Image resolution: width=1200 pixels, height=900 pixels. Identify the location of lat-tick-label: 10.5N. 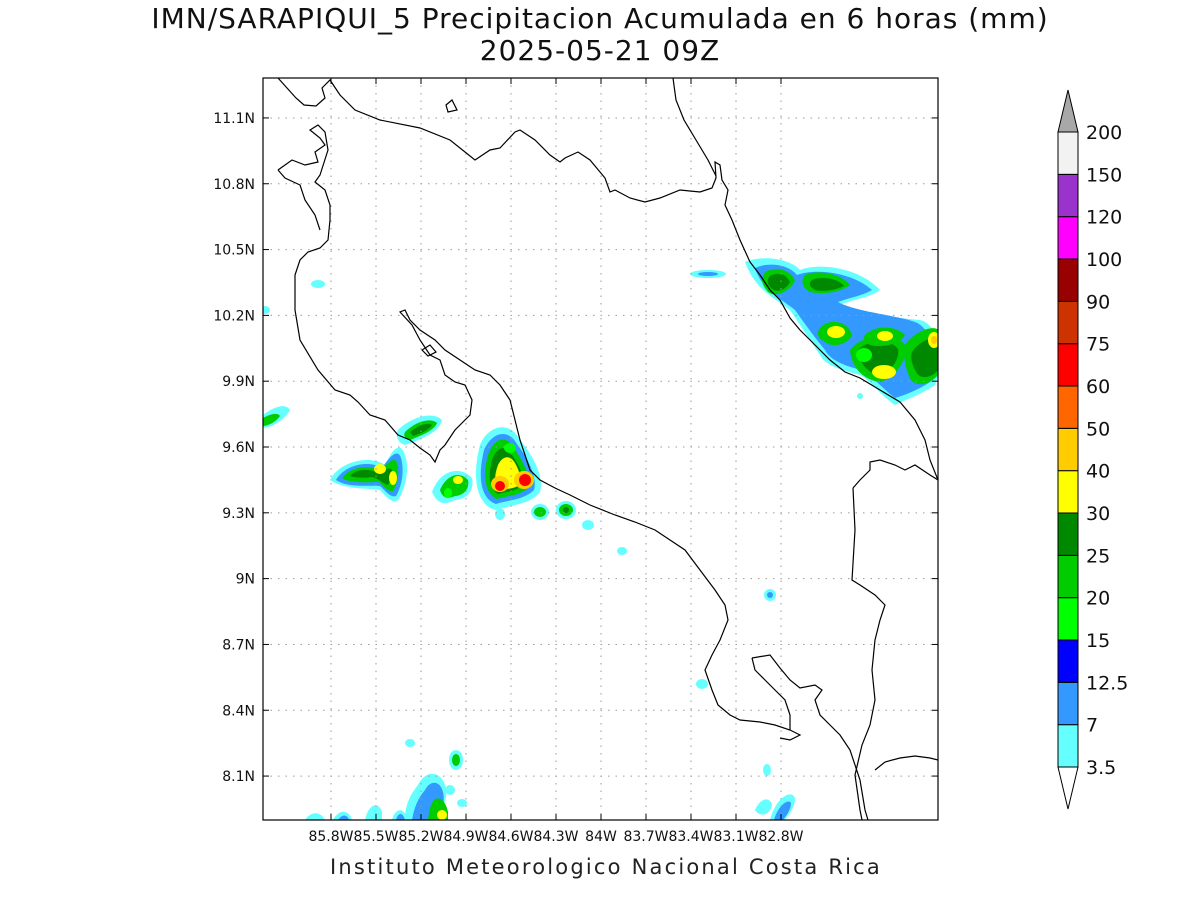
(234, 251).